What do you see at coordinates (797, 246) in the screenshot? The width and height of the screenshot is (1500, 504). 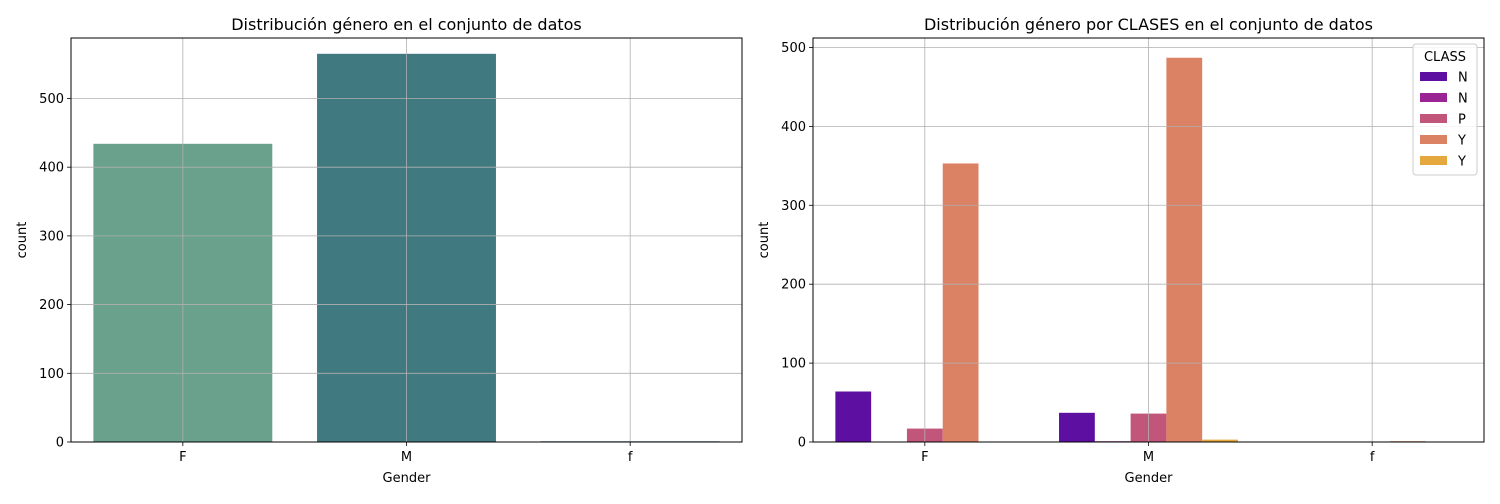 I see `right-y-ticks: 0 100 200 300 400 500` at bounding box center [797, 246].